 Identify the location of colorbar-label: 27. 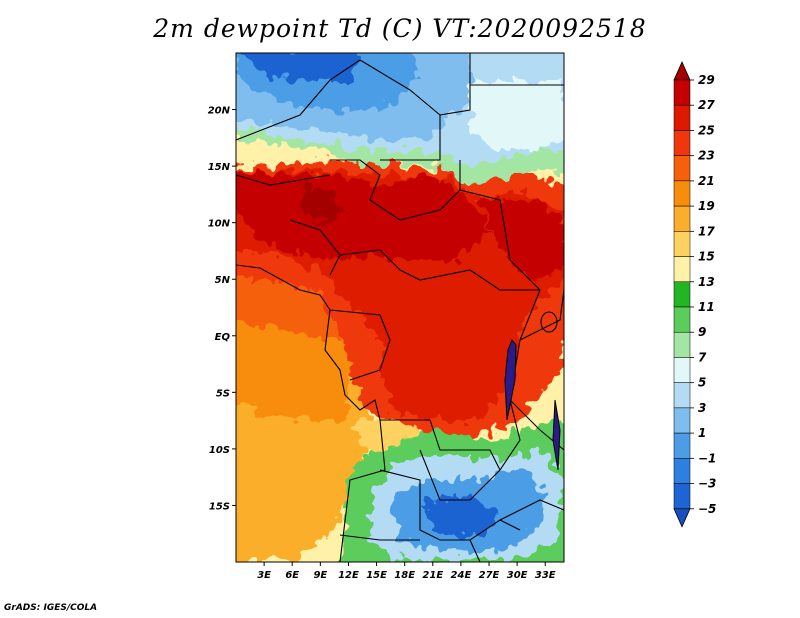
(706, 105).